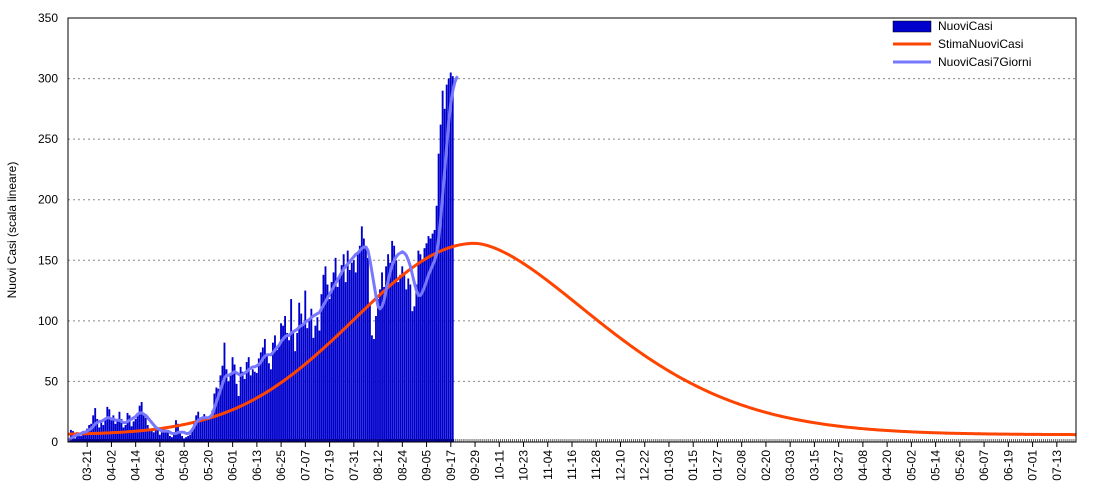 Image resolution: width=1100 pixels, height=500 pixels. Describe the element at coordinates (863, 465) in the screenshot. I see `x-tick-label: 04-08` at that location.